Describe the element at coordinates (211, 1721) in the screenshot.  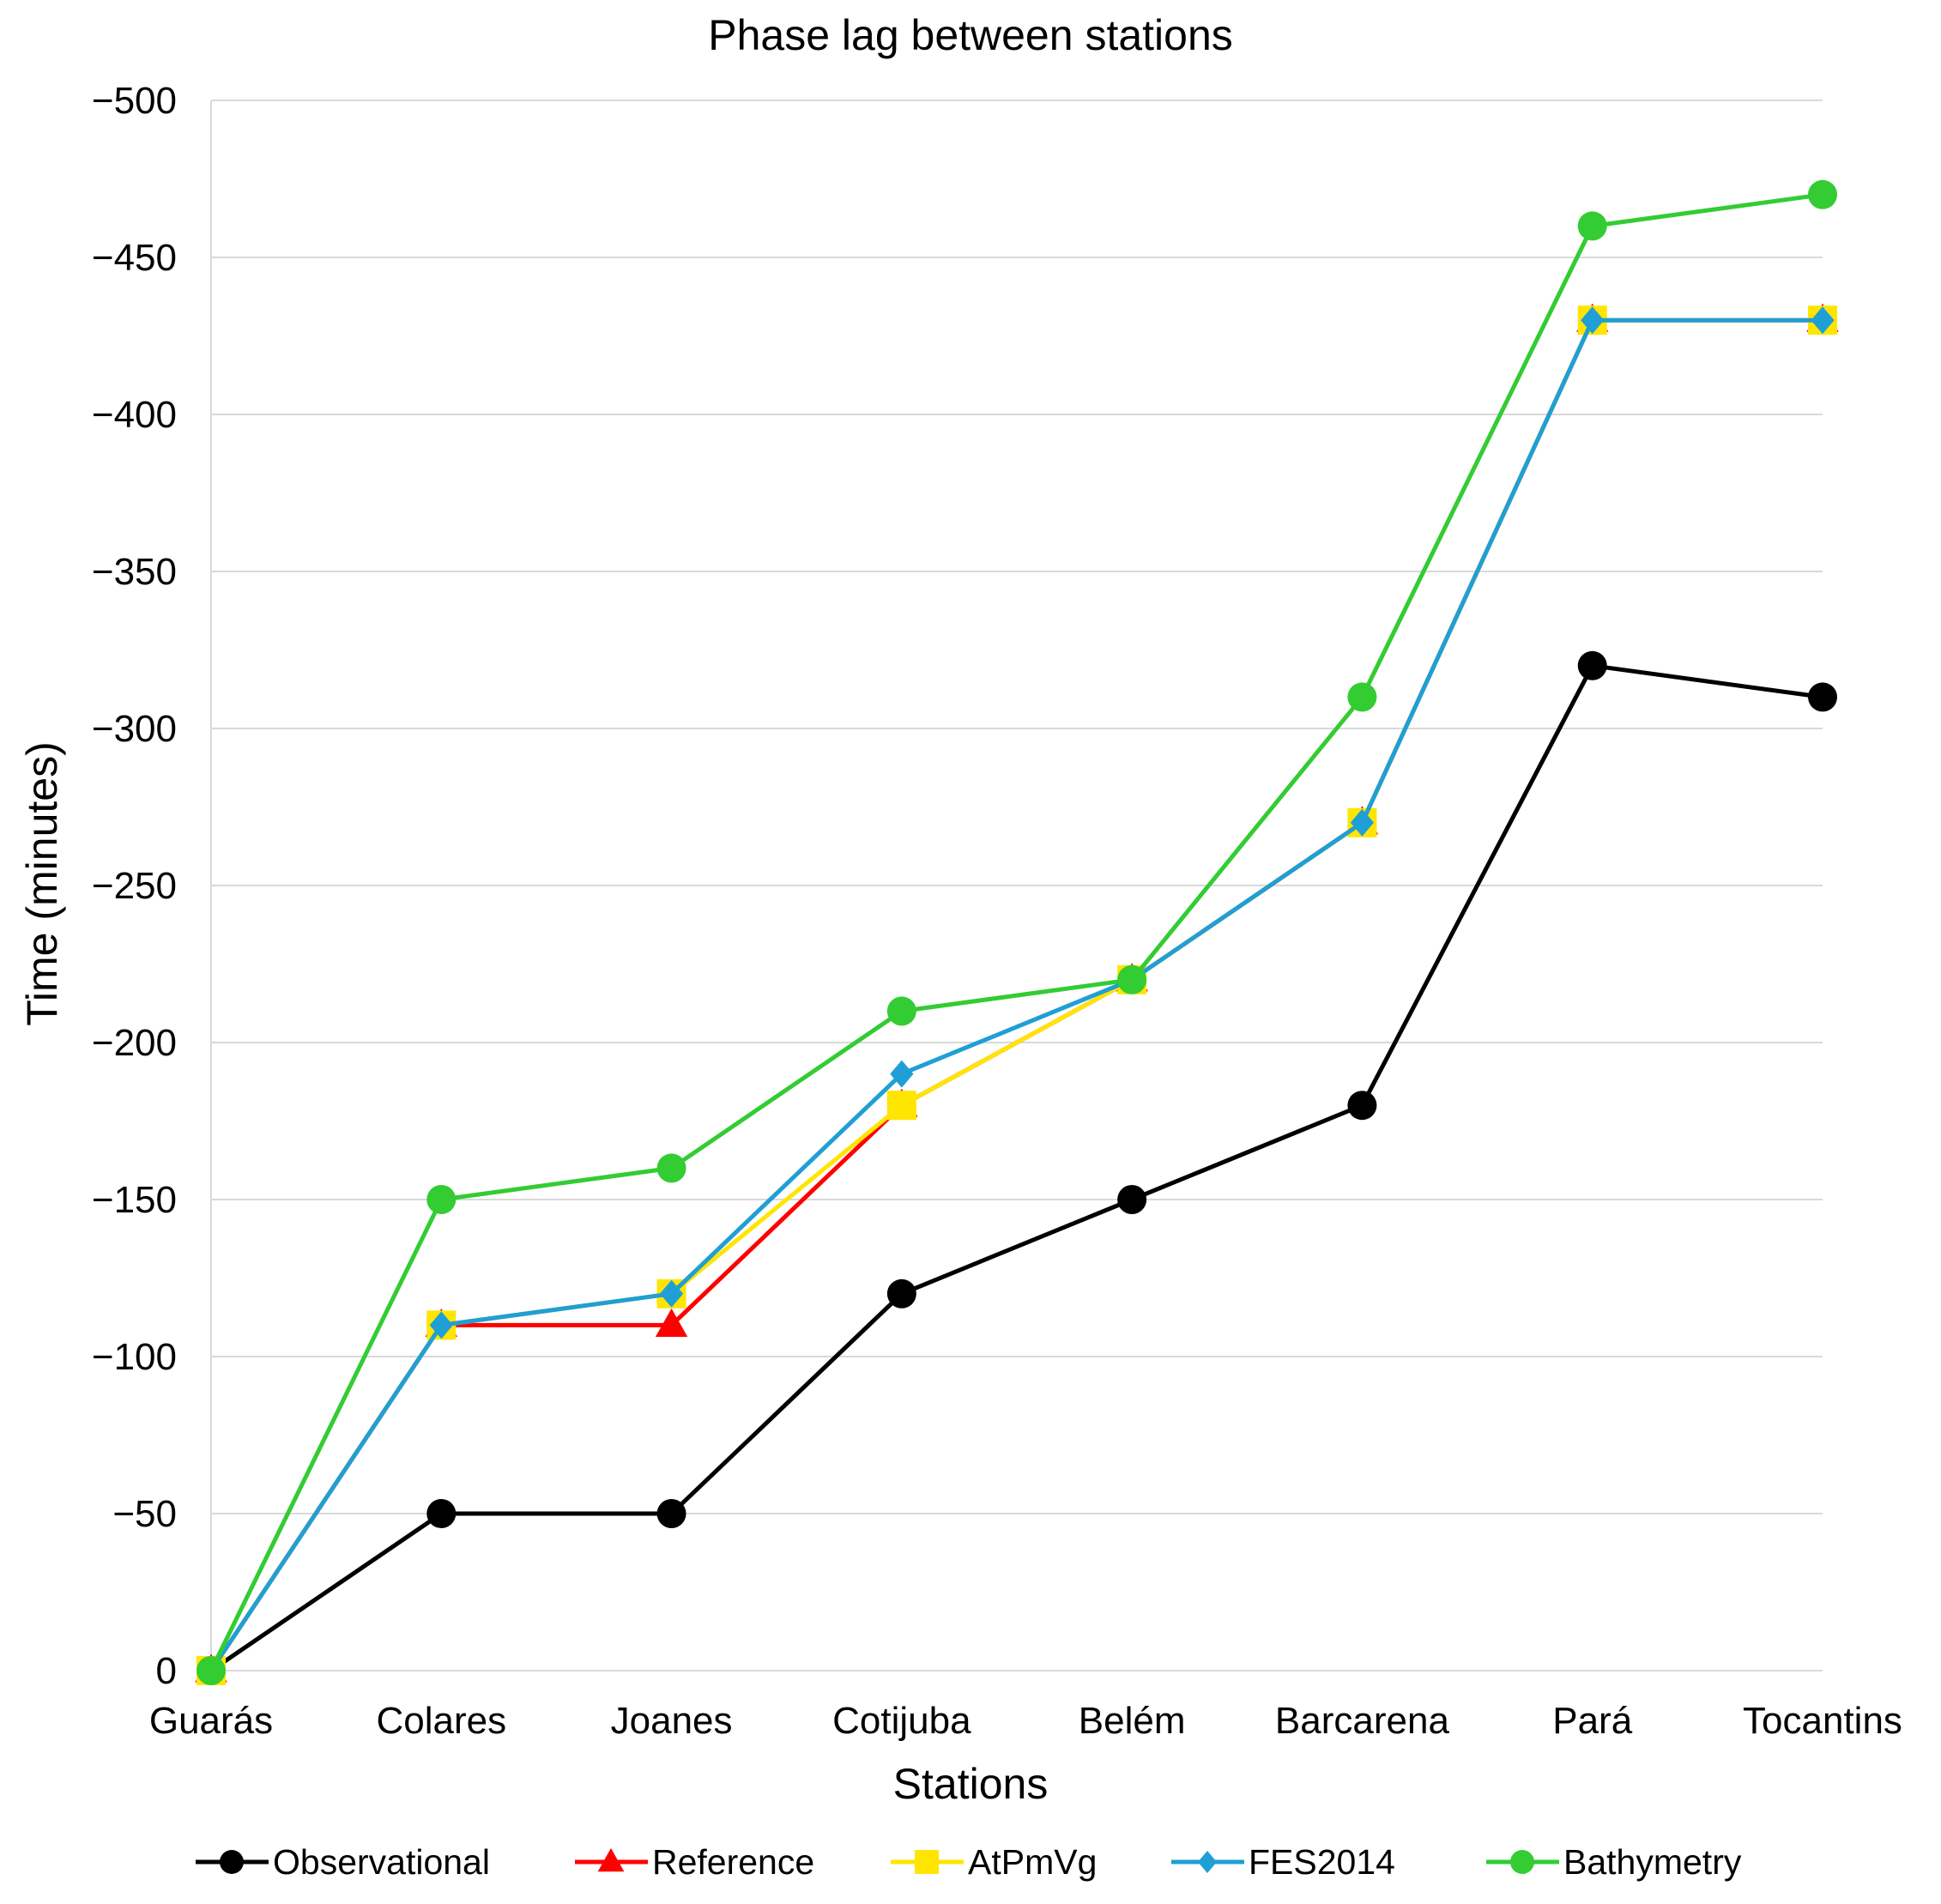
I see `x-tick-label: Guarás` at that location.